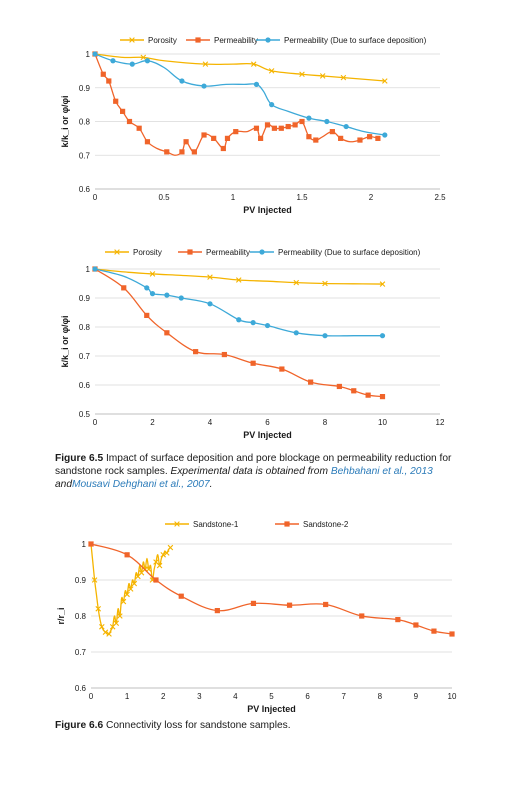 The image size is (531, 800). Describe the element at coordinates (198, 725) in the screenshot. I see `caption-text: Connectivity loss for sandstone samples.` at that location.